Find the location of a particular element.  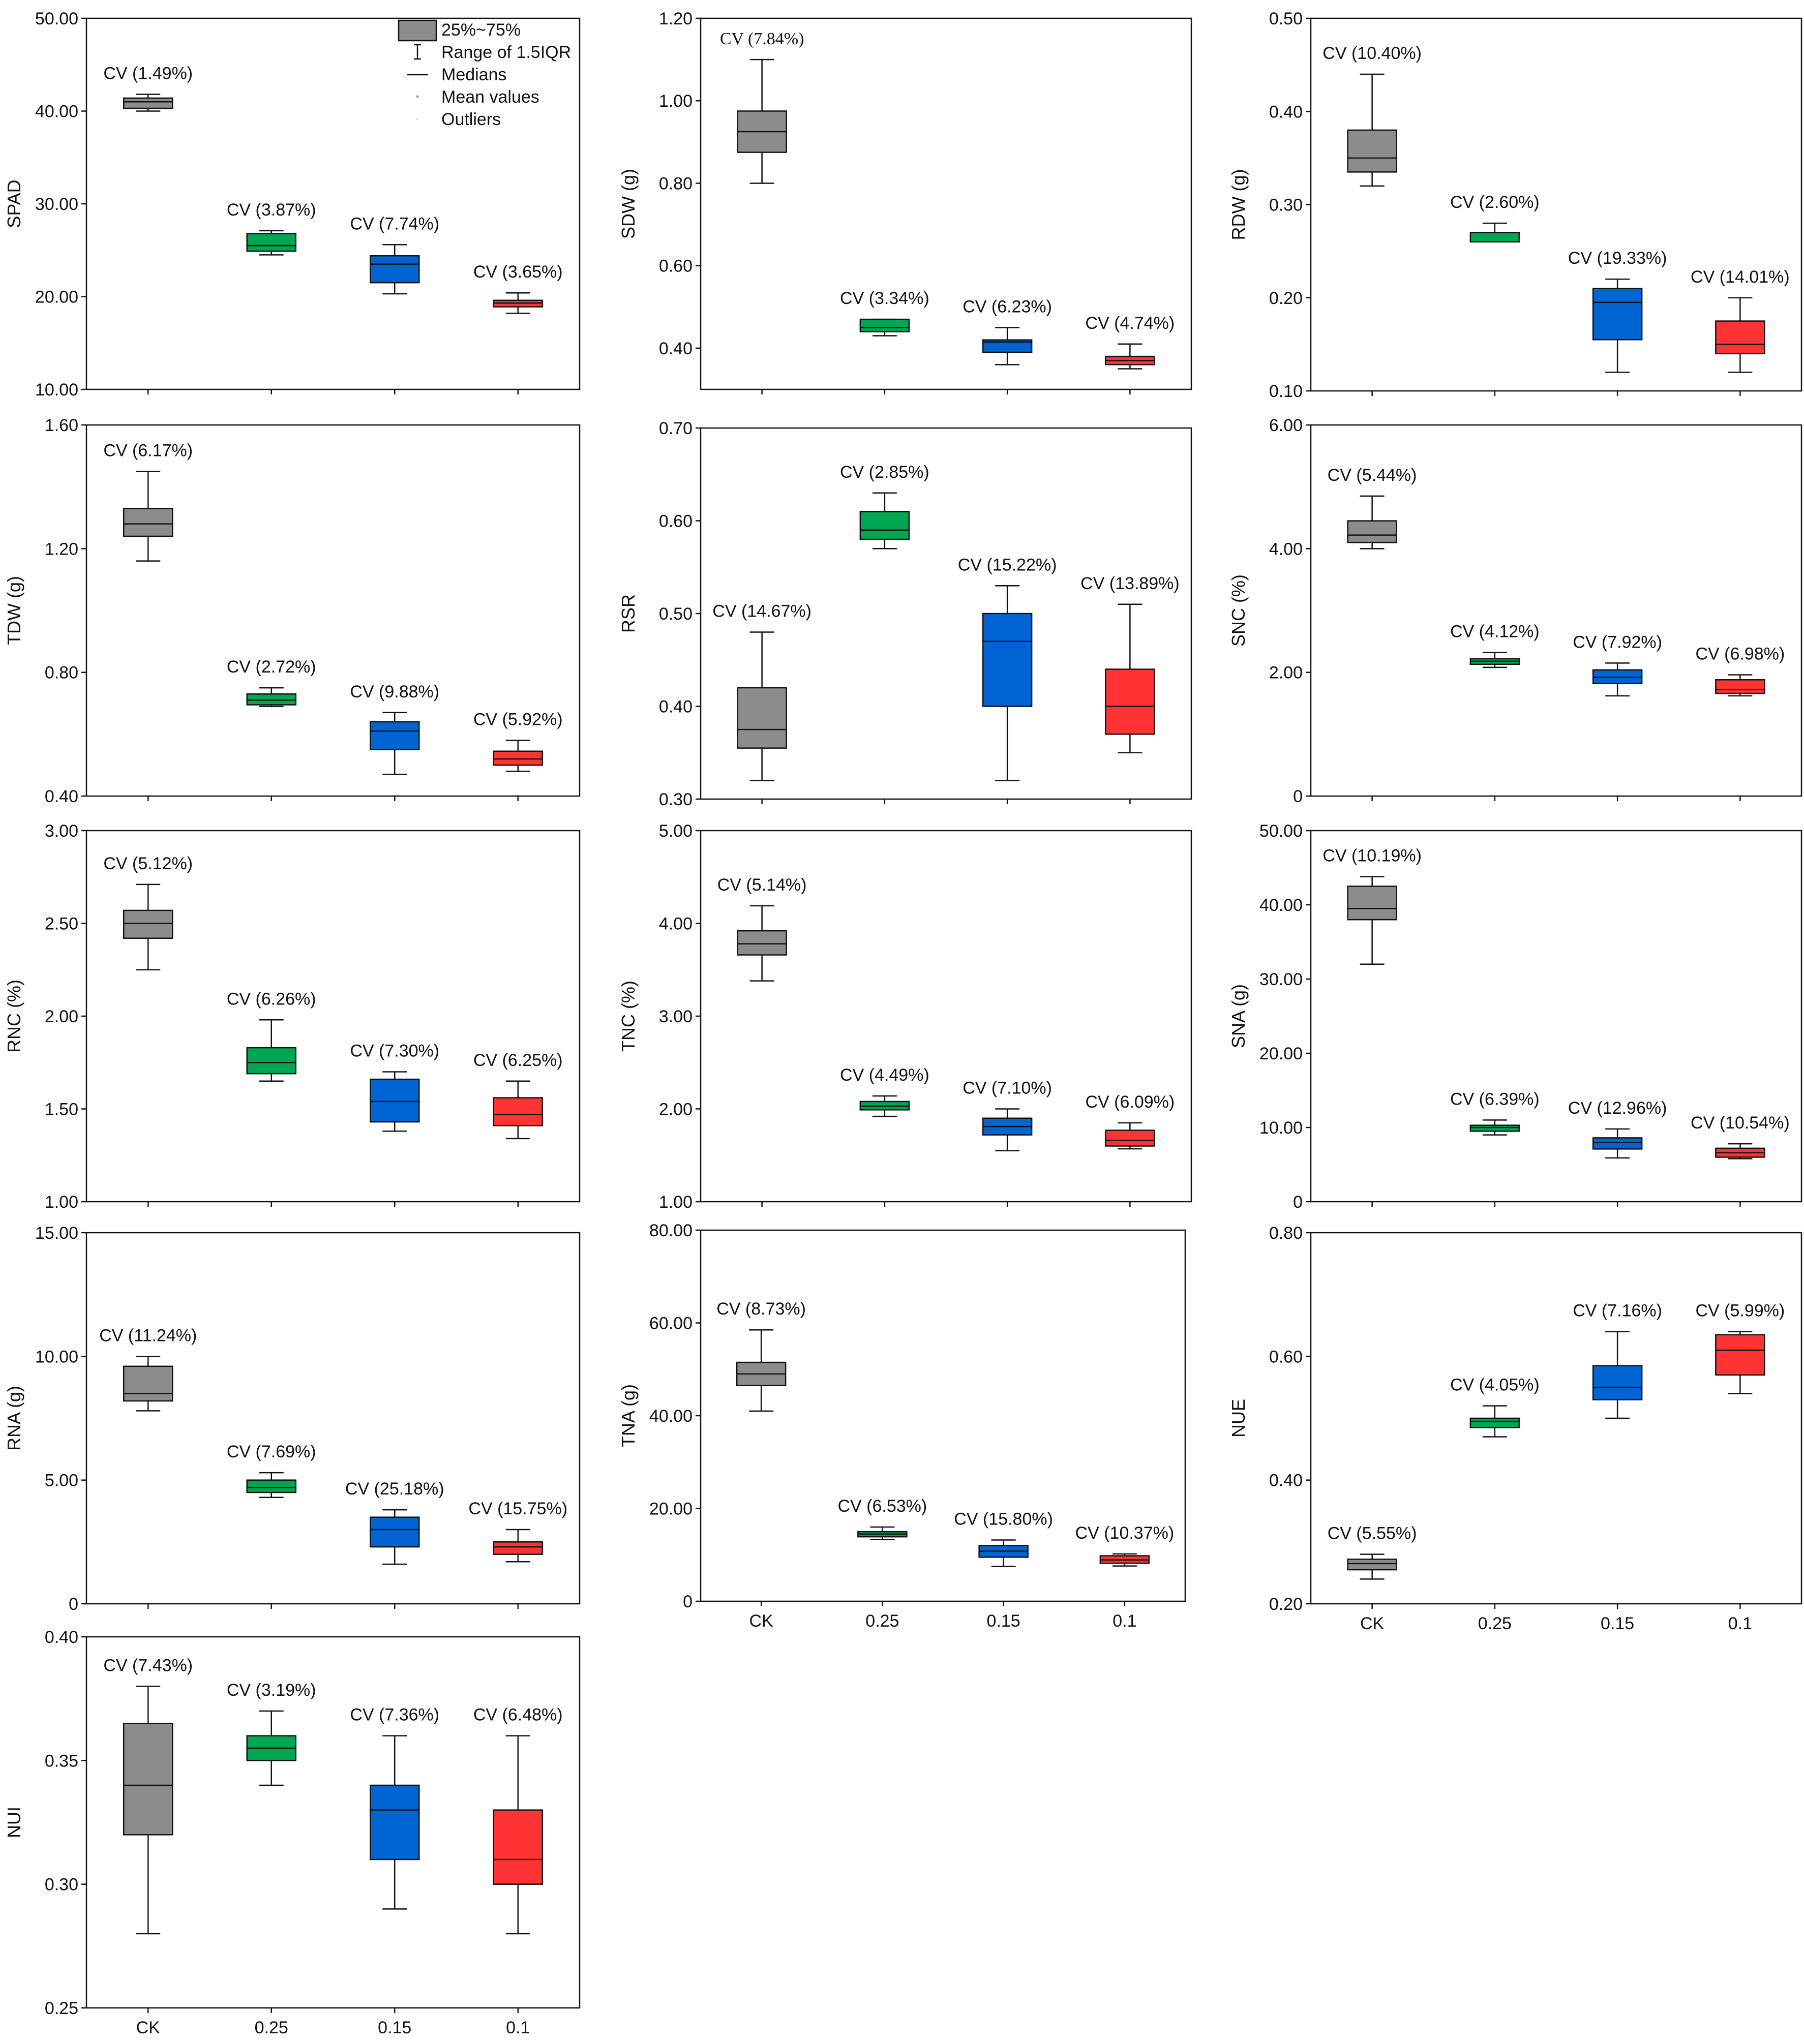

cv-label: CV (6.17%) is located at coordinates (148, 451).